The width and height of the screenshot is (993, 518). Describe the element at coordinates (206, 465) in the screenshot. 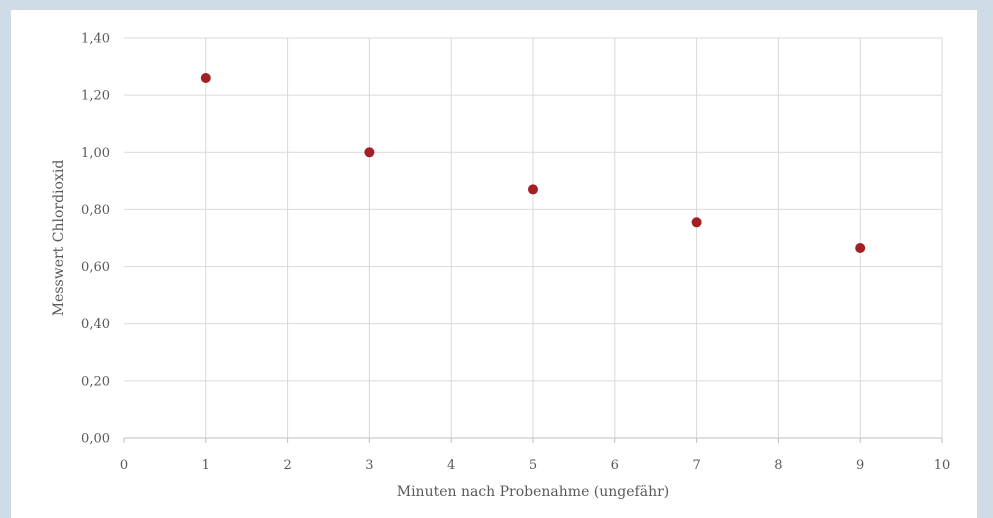

I see `x-tick-label: 1` at that location.